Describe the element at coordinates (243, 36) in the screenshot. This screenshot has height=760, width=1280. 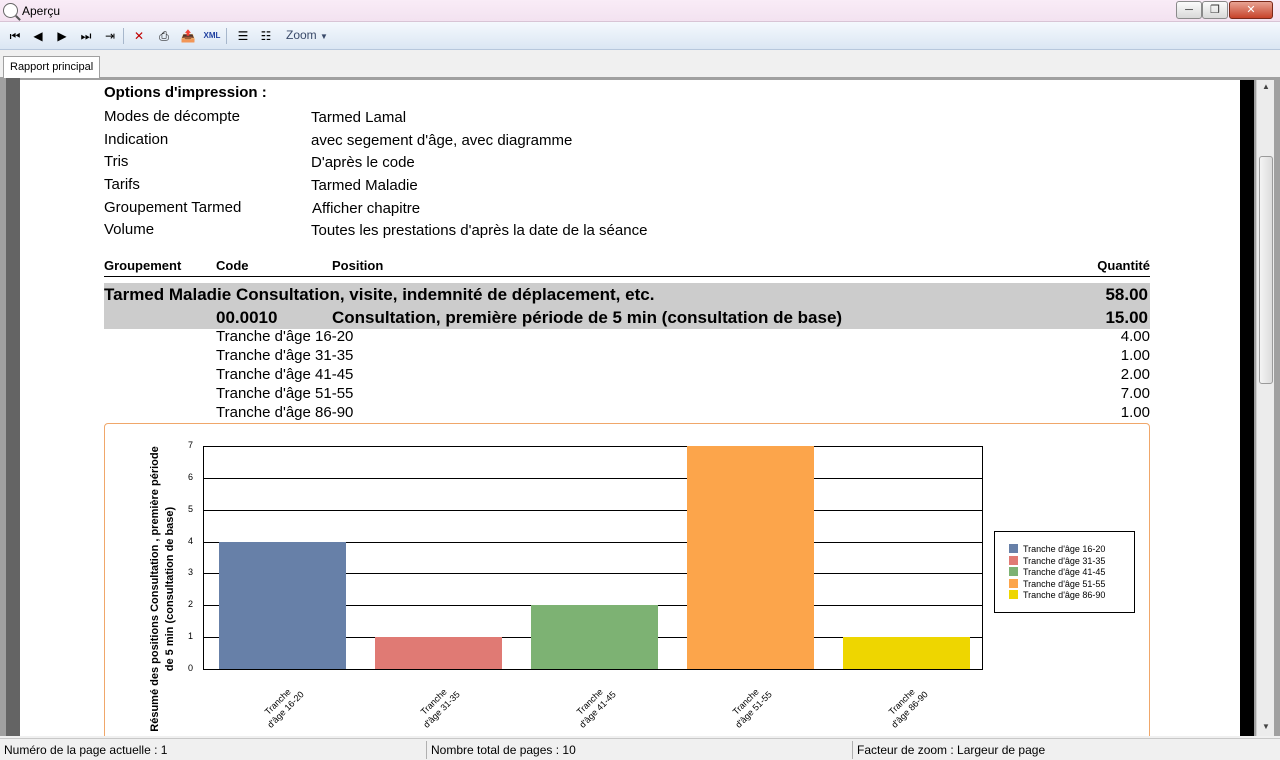
I see `tree-icon: ☰` at that location.